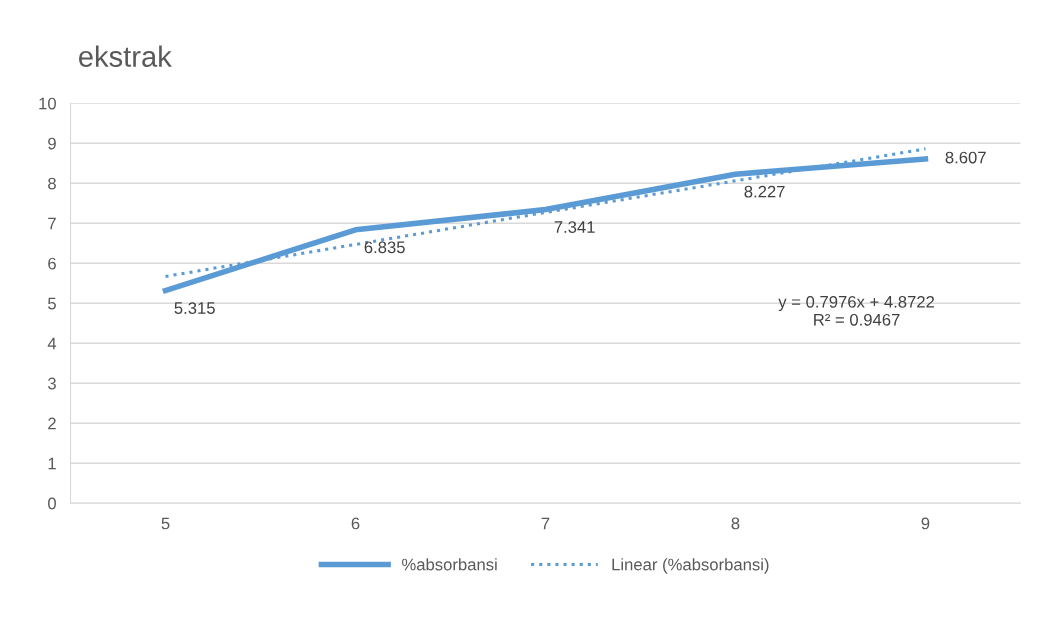 The image size is (1037, 622). I want to click on y-tick-label: 3, so click(51, 383).